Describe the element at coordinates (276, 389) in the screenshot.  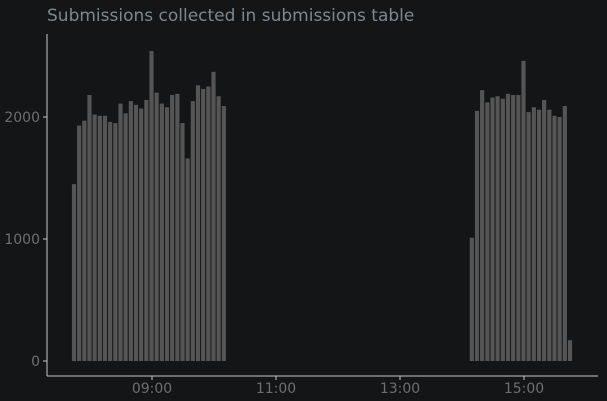
I see `x-tick-label: 11:00` at that location.